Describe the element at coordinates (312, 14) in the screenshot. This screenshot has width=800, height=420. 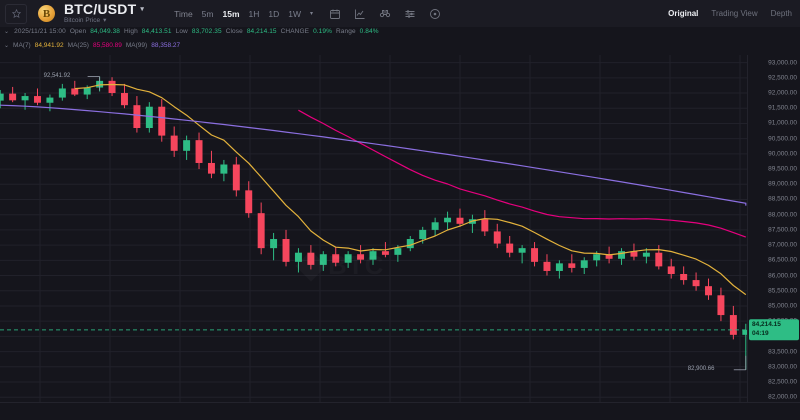
I see `timeframe-more-chevron-down-icon: ▾` at that location.